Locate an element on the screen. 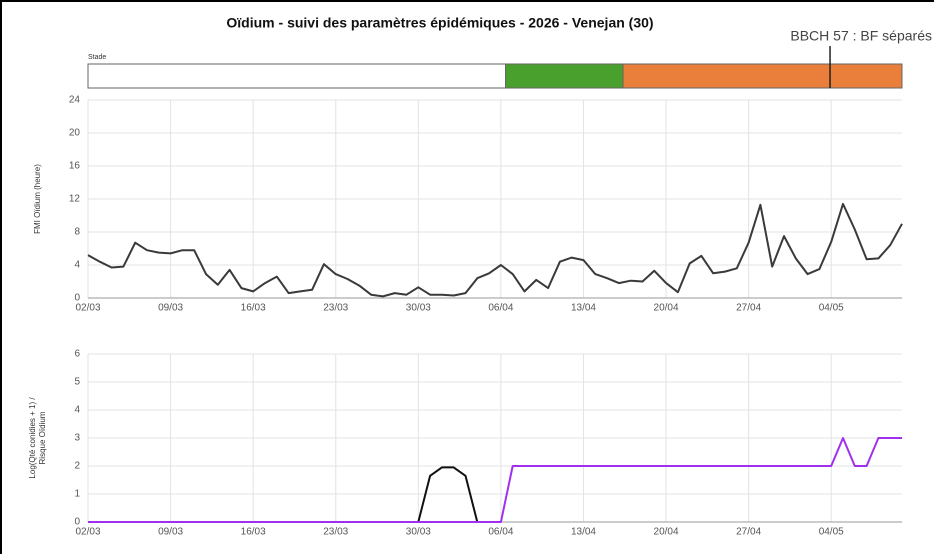 The width and height of the screenshot is (934, 554). y-axis-label: FMI Oïdium (heure) is located at coordinates (37, 199).